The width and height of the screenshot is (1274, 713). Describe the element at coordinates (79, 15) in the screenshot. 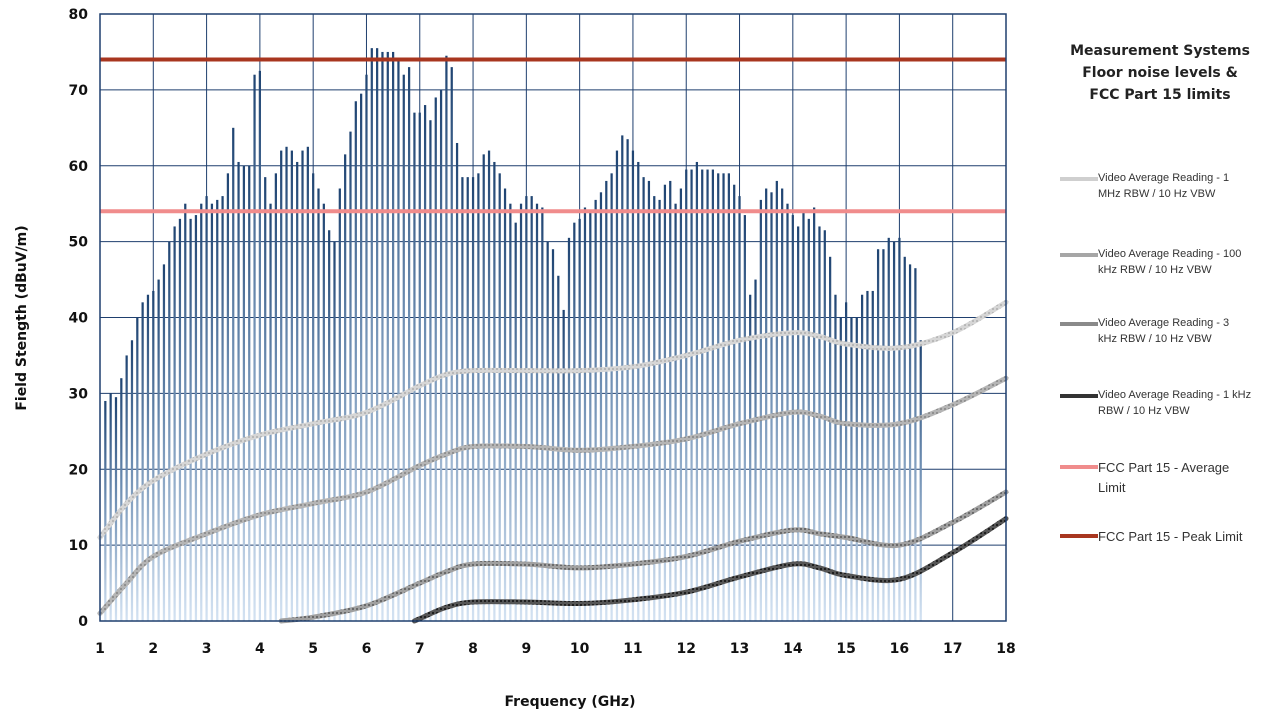

I see `y-tick-label: 80` at that location.